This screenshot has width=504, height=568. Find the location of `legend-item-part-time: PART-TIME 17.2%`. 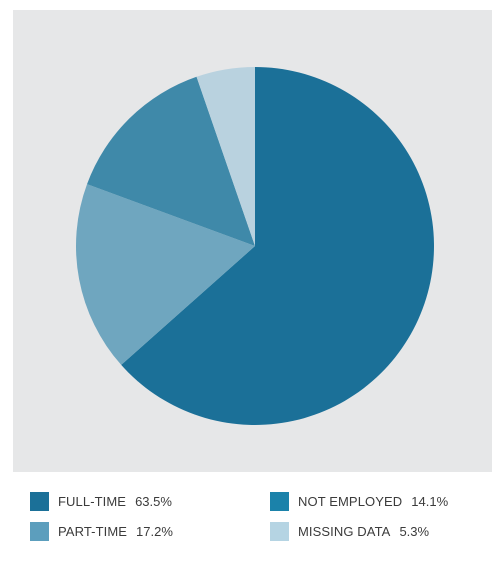

legend-item-part-time: PART-TIME 17.2% is located at coordinates (101, 531).